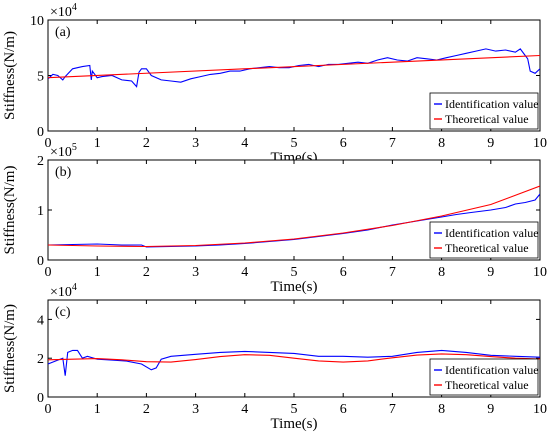 Image resolution: width=550 pixels, height=432 pixels. Describe the element at coordinates (40, 320) in the screenshot. I see `y-tick-label: 4` at that location.